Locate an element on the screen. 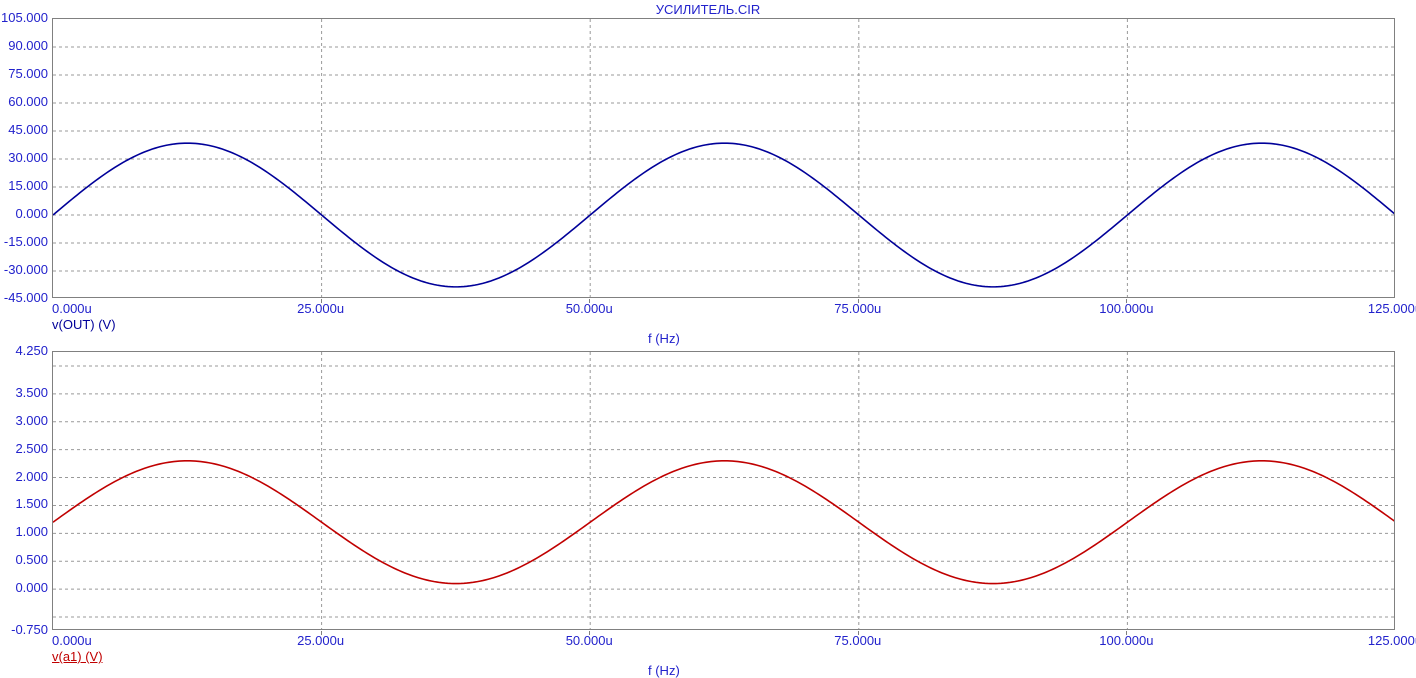  series-label: v(OUT) (V) is located at coordinates (84, 324).